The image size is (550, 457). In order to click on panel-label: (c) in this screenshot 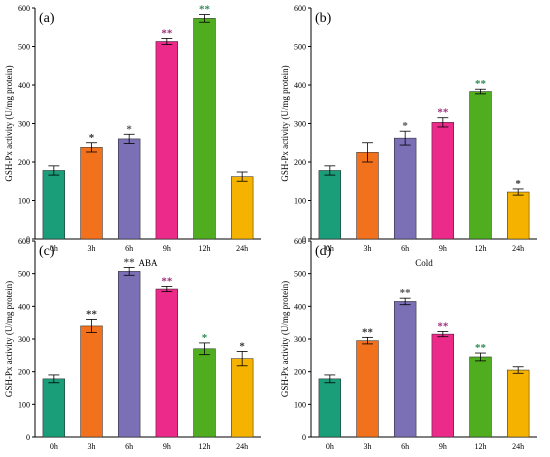, I will do `click(47, 251)`.